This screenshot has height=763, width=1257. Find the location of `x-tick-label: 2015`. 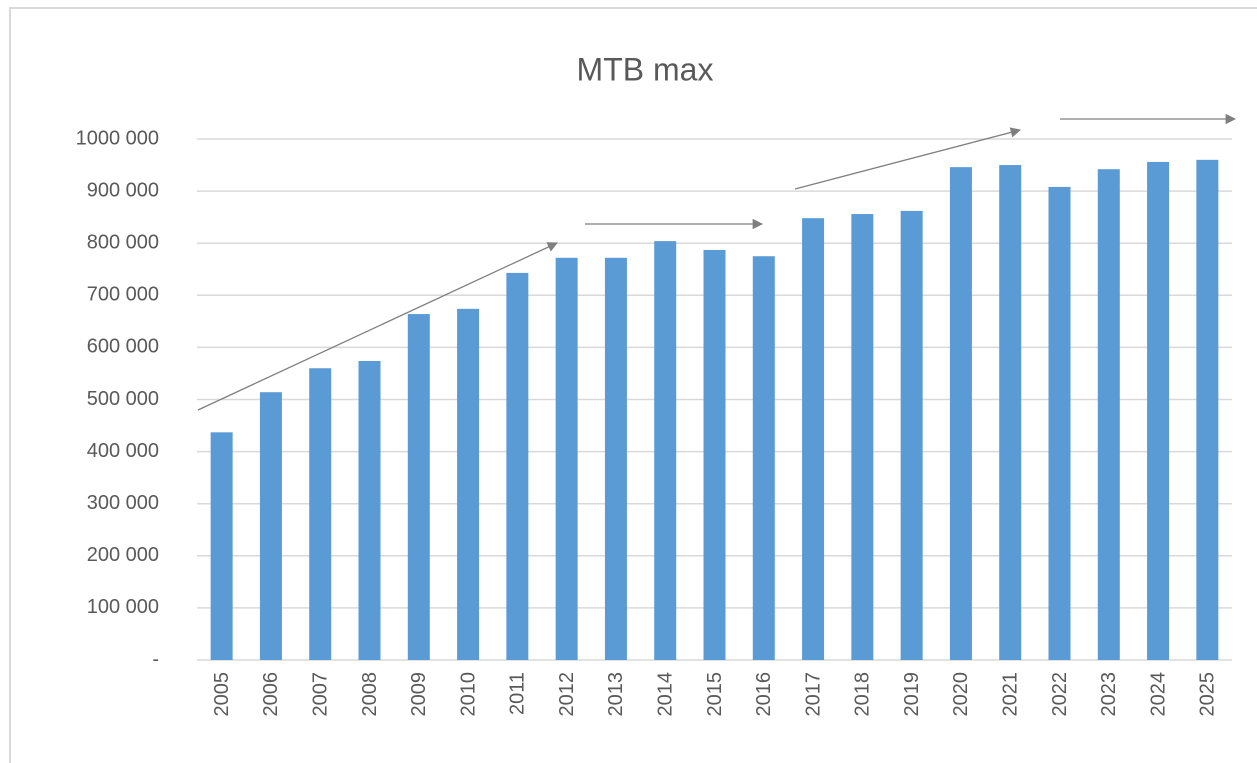

x-tick-label: 2015 is located at coordinates (715, 694).